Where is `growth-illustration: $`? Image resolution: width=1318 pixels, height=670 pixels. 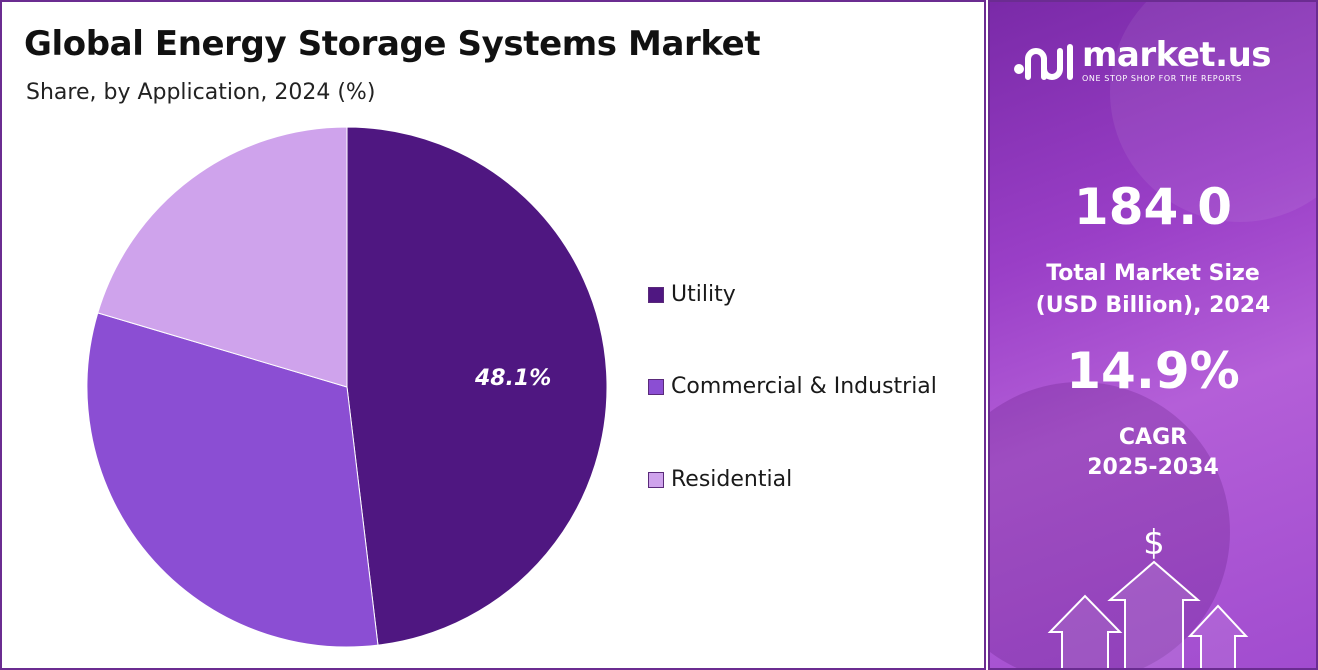 growth-illustration: $ is located at coordinates (1148, 595).